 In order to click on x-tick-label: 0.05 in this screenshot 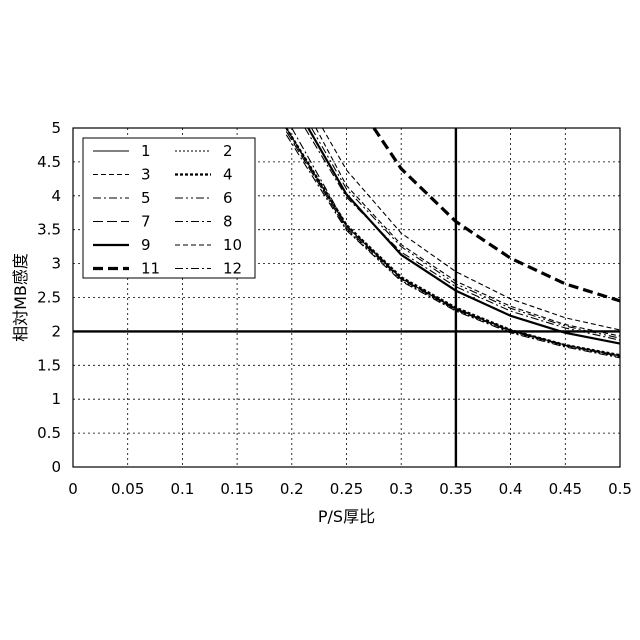, I will do `click(127, 489)`.